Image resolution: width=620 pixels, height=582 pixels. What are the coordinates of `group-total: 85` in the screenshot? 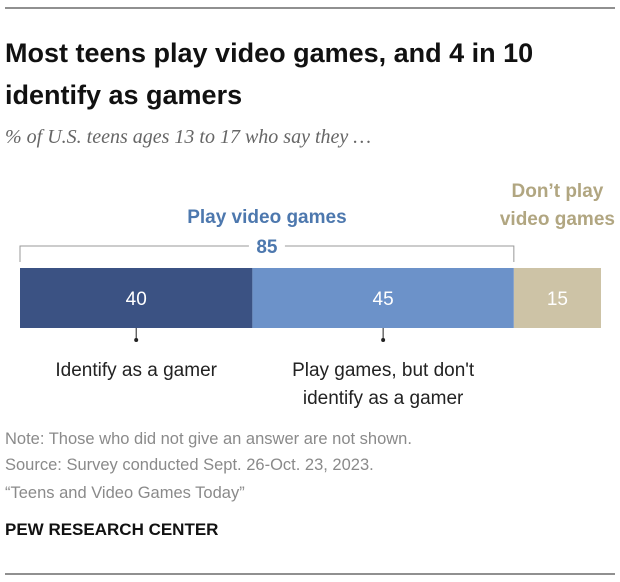 It's located at (267, 247).